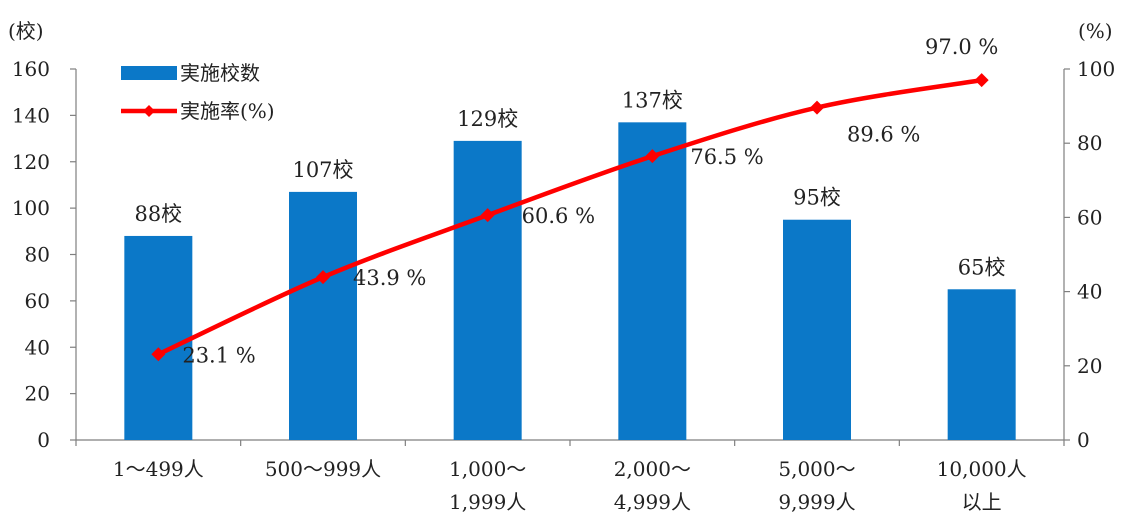  What do you see at coordinates (158, 469) in the screenshot?
I see `x-category-label: 1～499人` at bounding box center [158, 469].